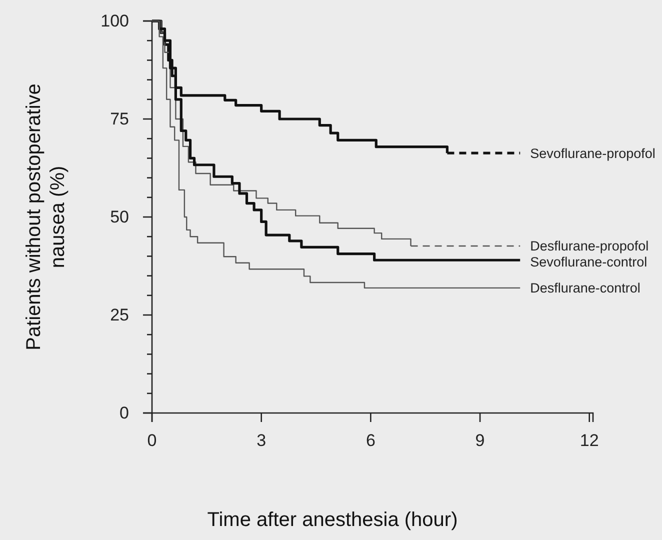 This screenshot has height=540, width=662. Describe the element at coordinates (114, 20) in the screenshot. I see `y-tick-label: 100` at that location.